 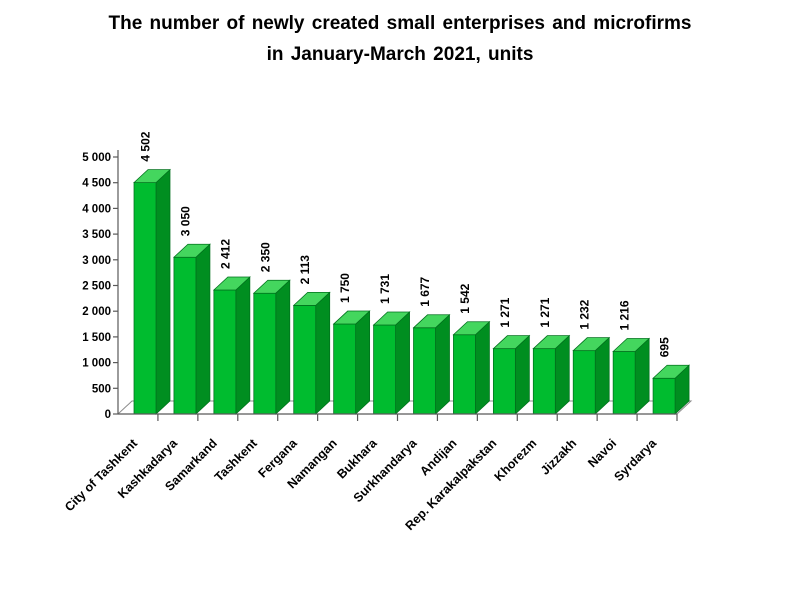 What do you see at coordinates (625, 315) in the screenshot?
I see `bar-value-label: 1 216` at bounding box center [625, 315].